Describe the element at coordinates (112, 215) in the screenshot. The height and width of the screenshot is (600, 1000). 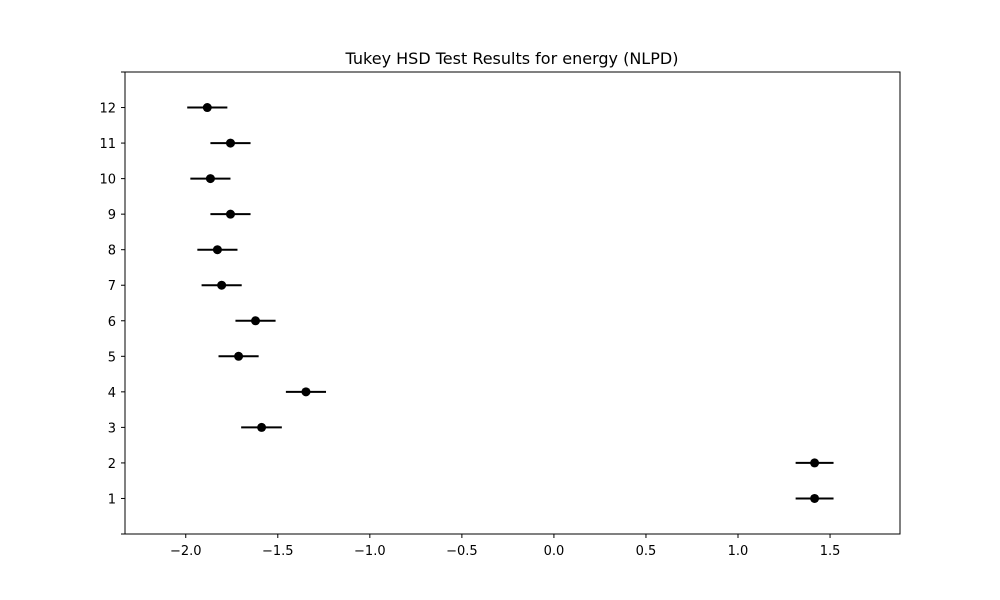
I see `y-tick-label: 9` at that location.